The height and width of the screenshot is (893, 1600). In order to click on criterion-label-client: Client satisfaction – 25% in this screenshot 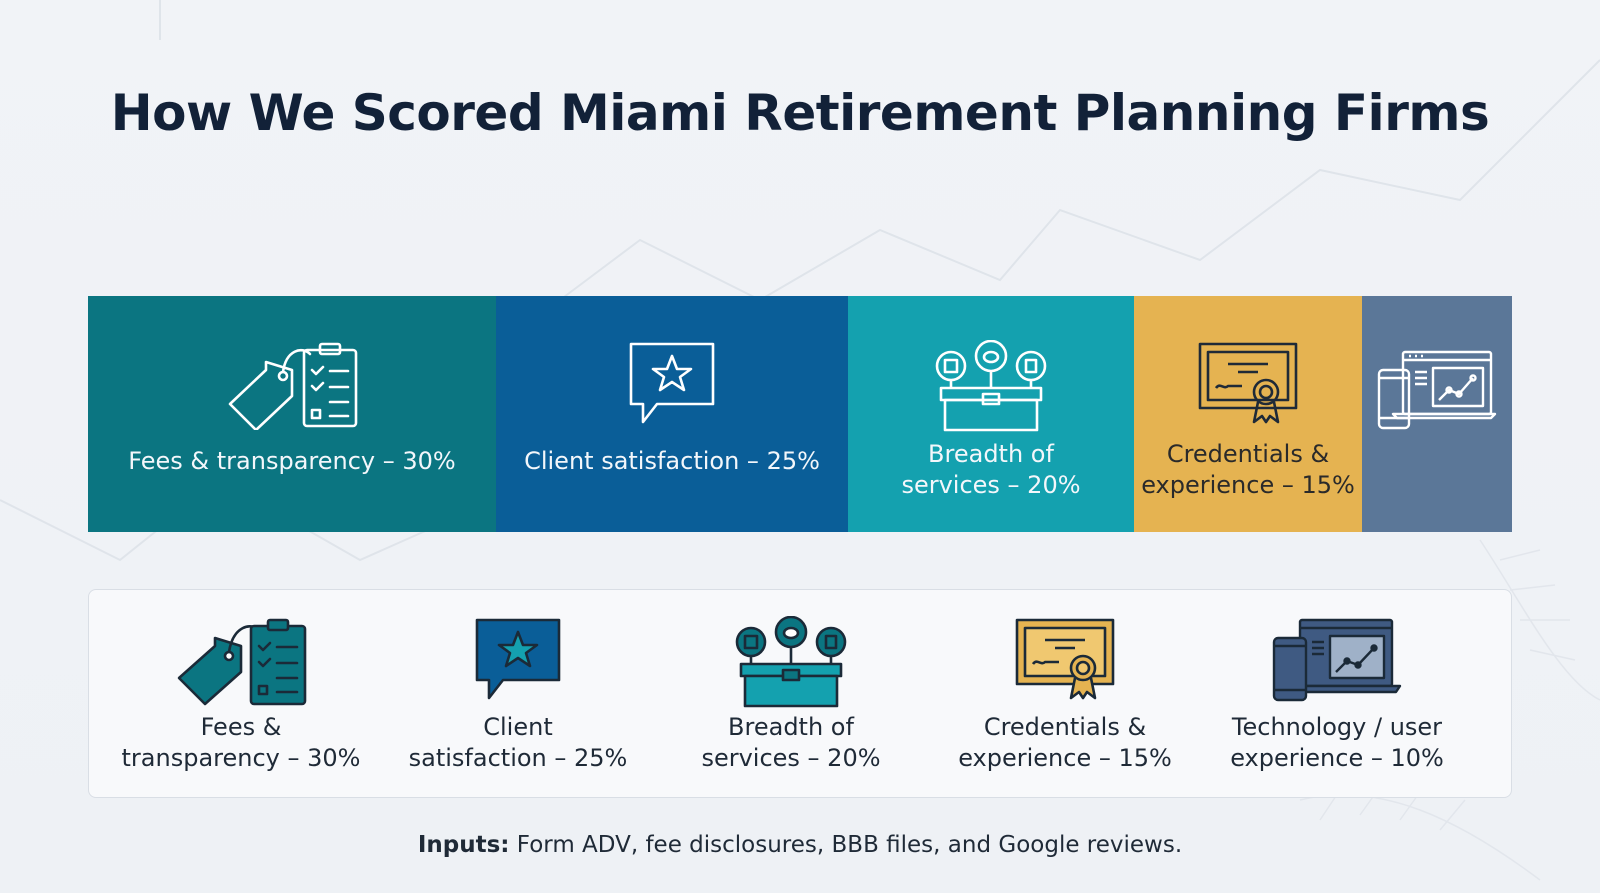, I will do `click(518, 743)`.